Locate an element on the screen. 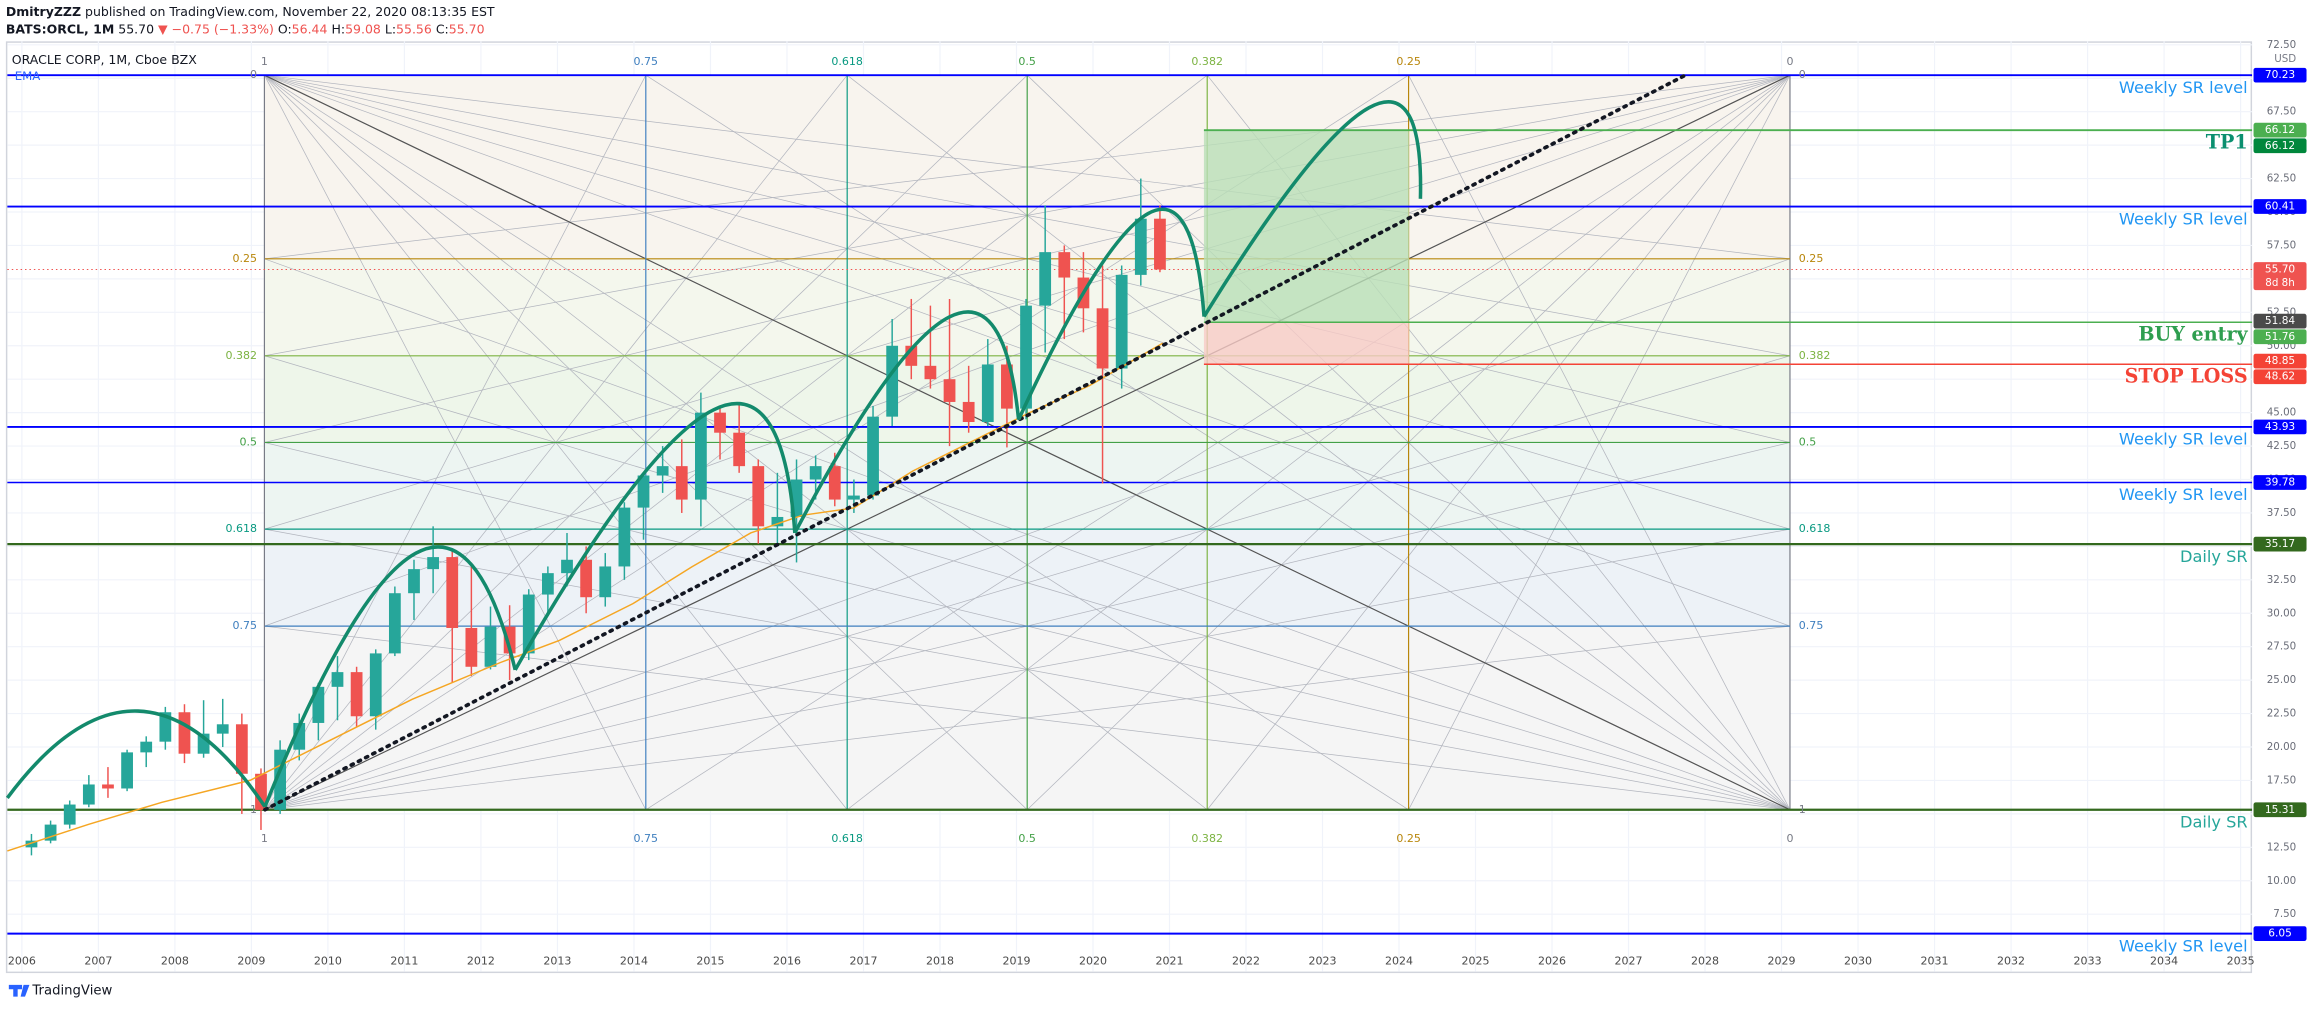 Image resolution: width=2308 pixels, height=1010 pixels. x-tick-label: 2007 is located at coordinates (98, 960).